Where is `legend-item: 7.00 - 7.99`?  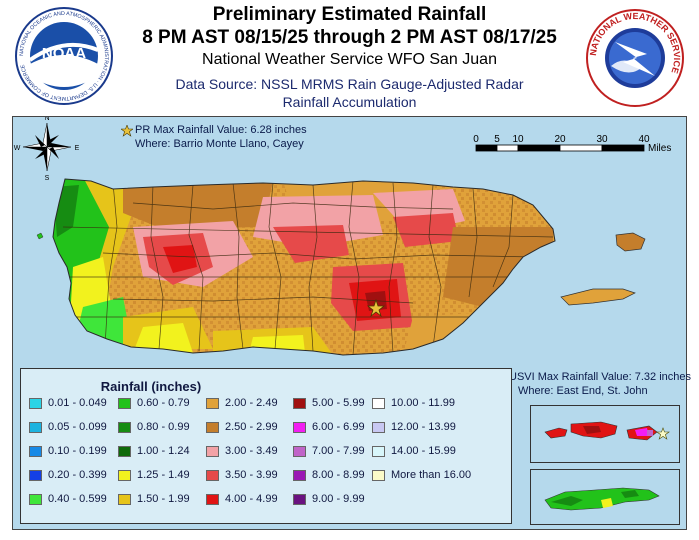
legend-item: 7.00 - 7.99 is located at coordinates (329, 452).